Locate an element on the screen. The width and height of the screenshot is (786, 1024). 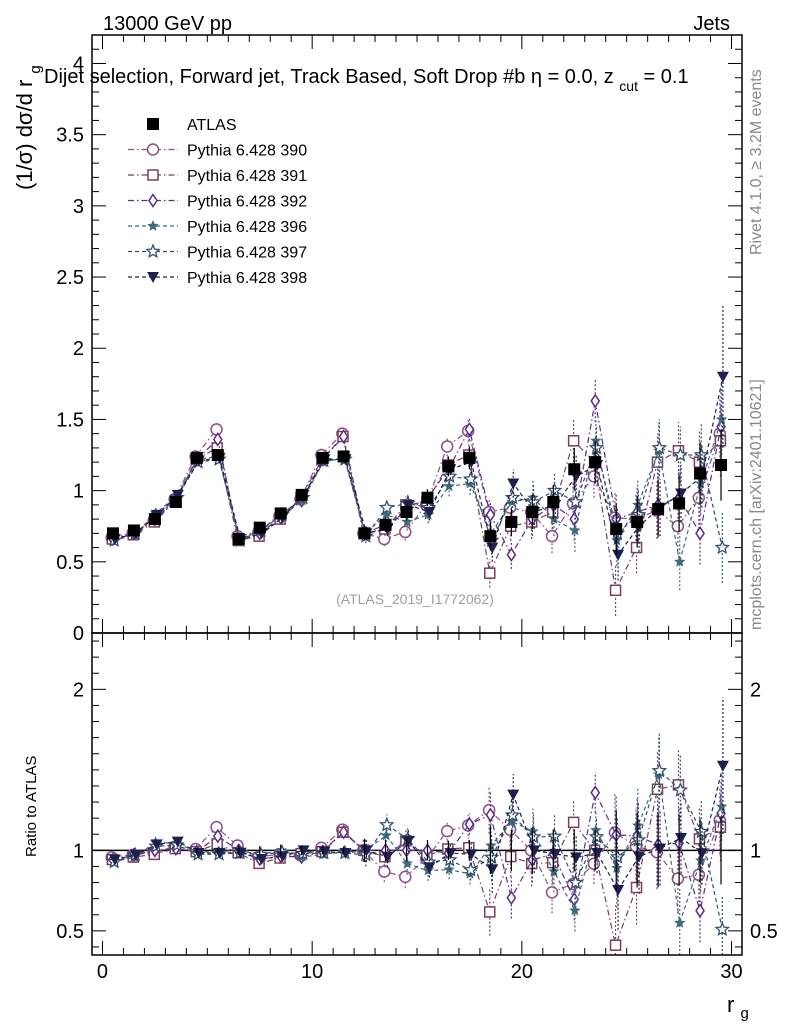
legend-marker-p391 is located at coordinates (153, 175).